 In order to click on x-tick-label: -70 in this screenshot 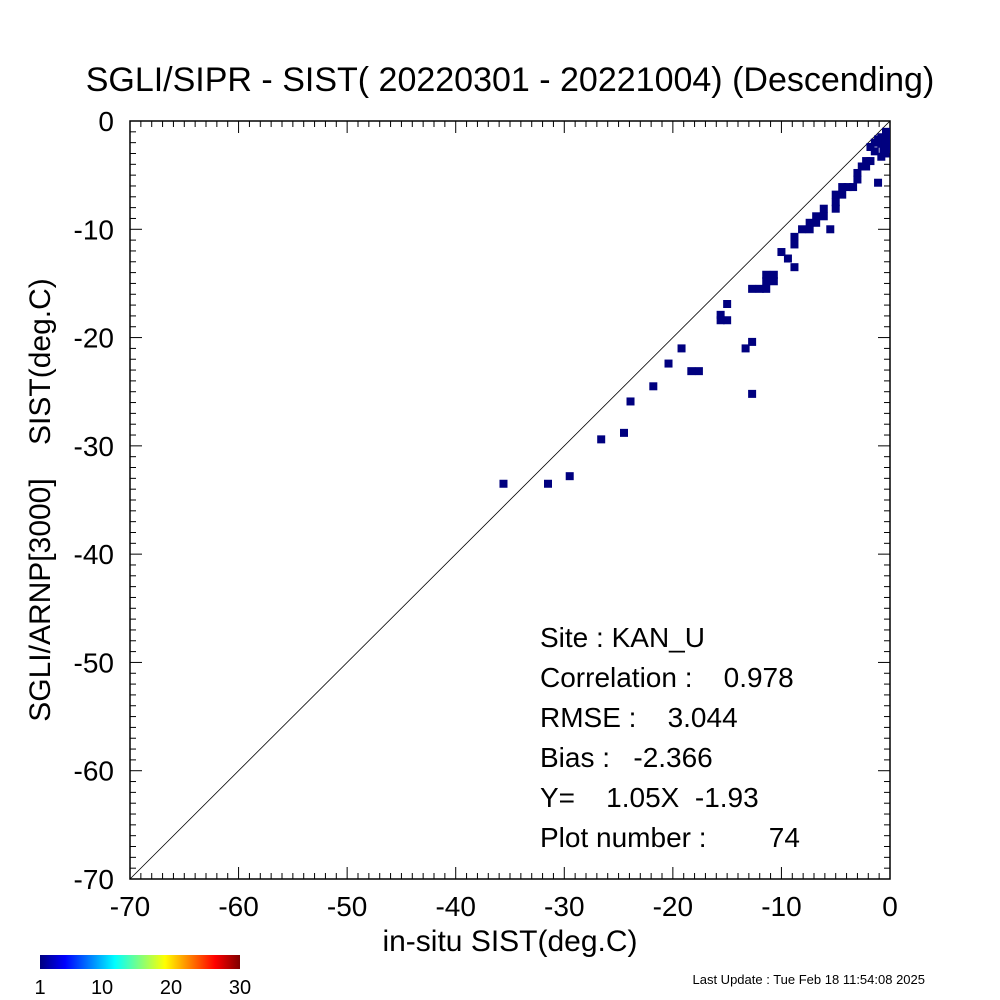, I will do `click(130, 906)`.